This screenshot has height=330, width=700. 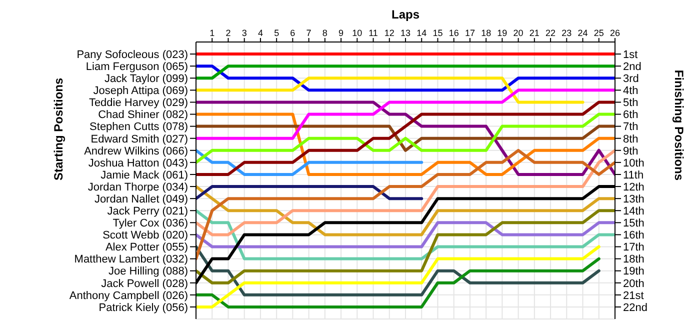 I want to click on x-tick-label: 23, so click(x=567, y=33).